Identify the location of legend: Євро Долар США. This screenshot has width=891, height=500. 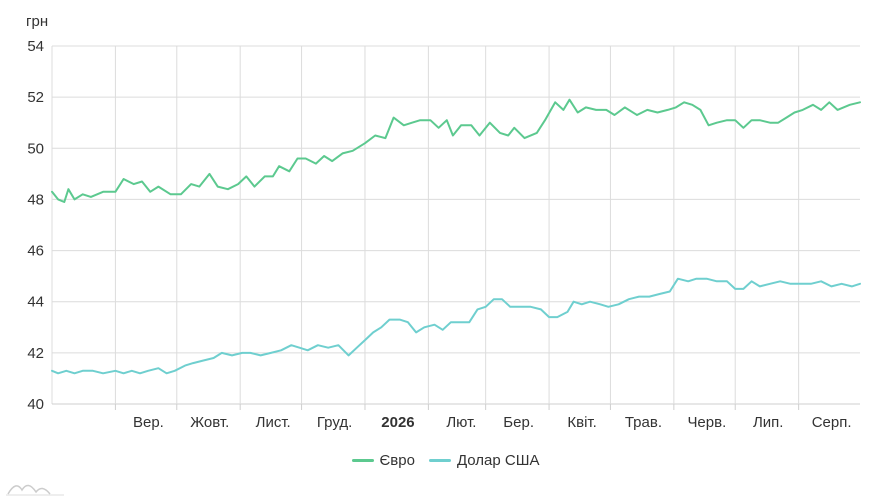
(445, 460).